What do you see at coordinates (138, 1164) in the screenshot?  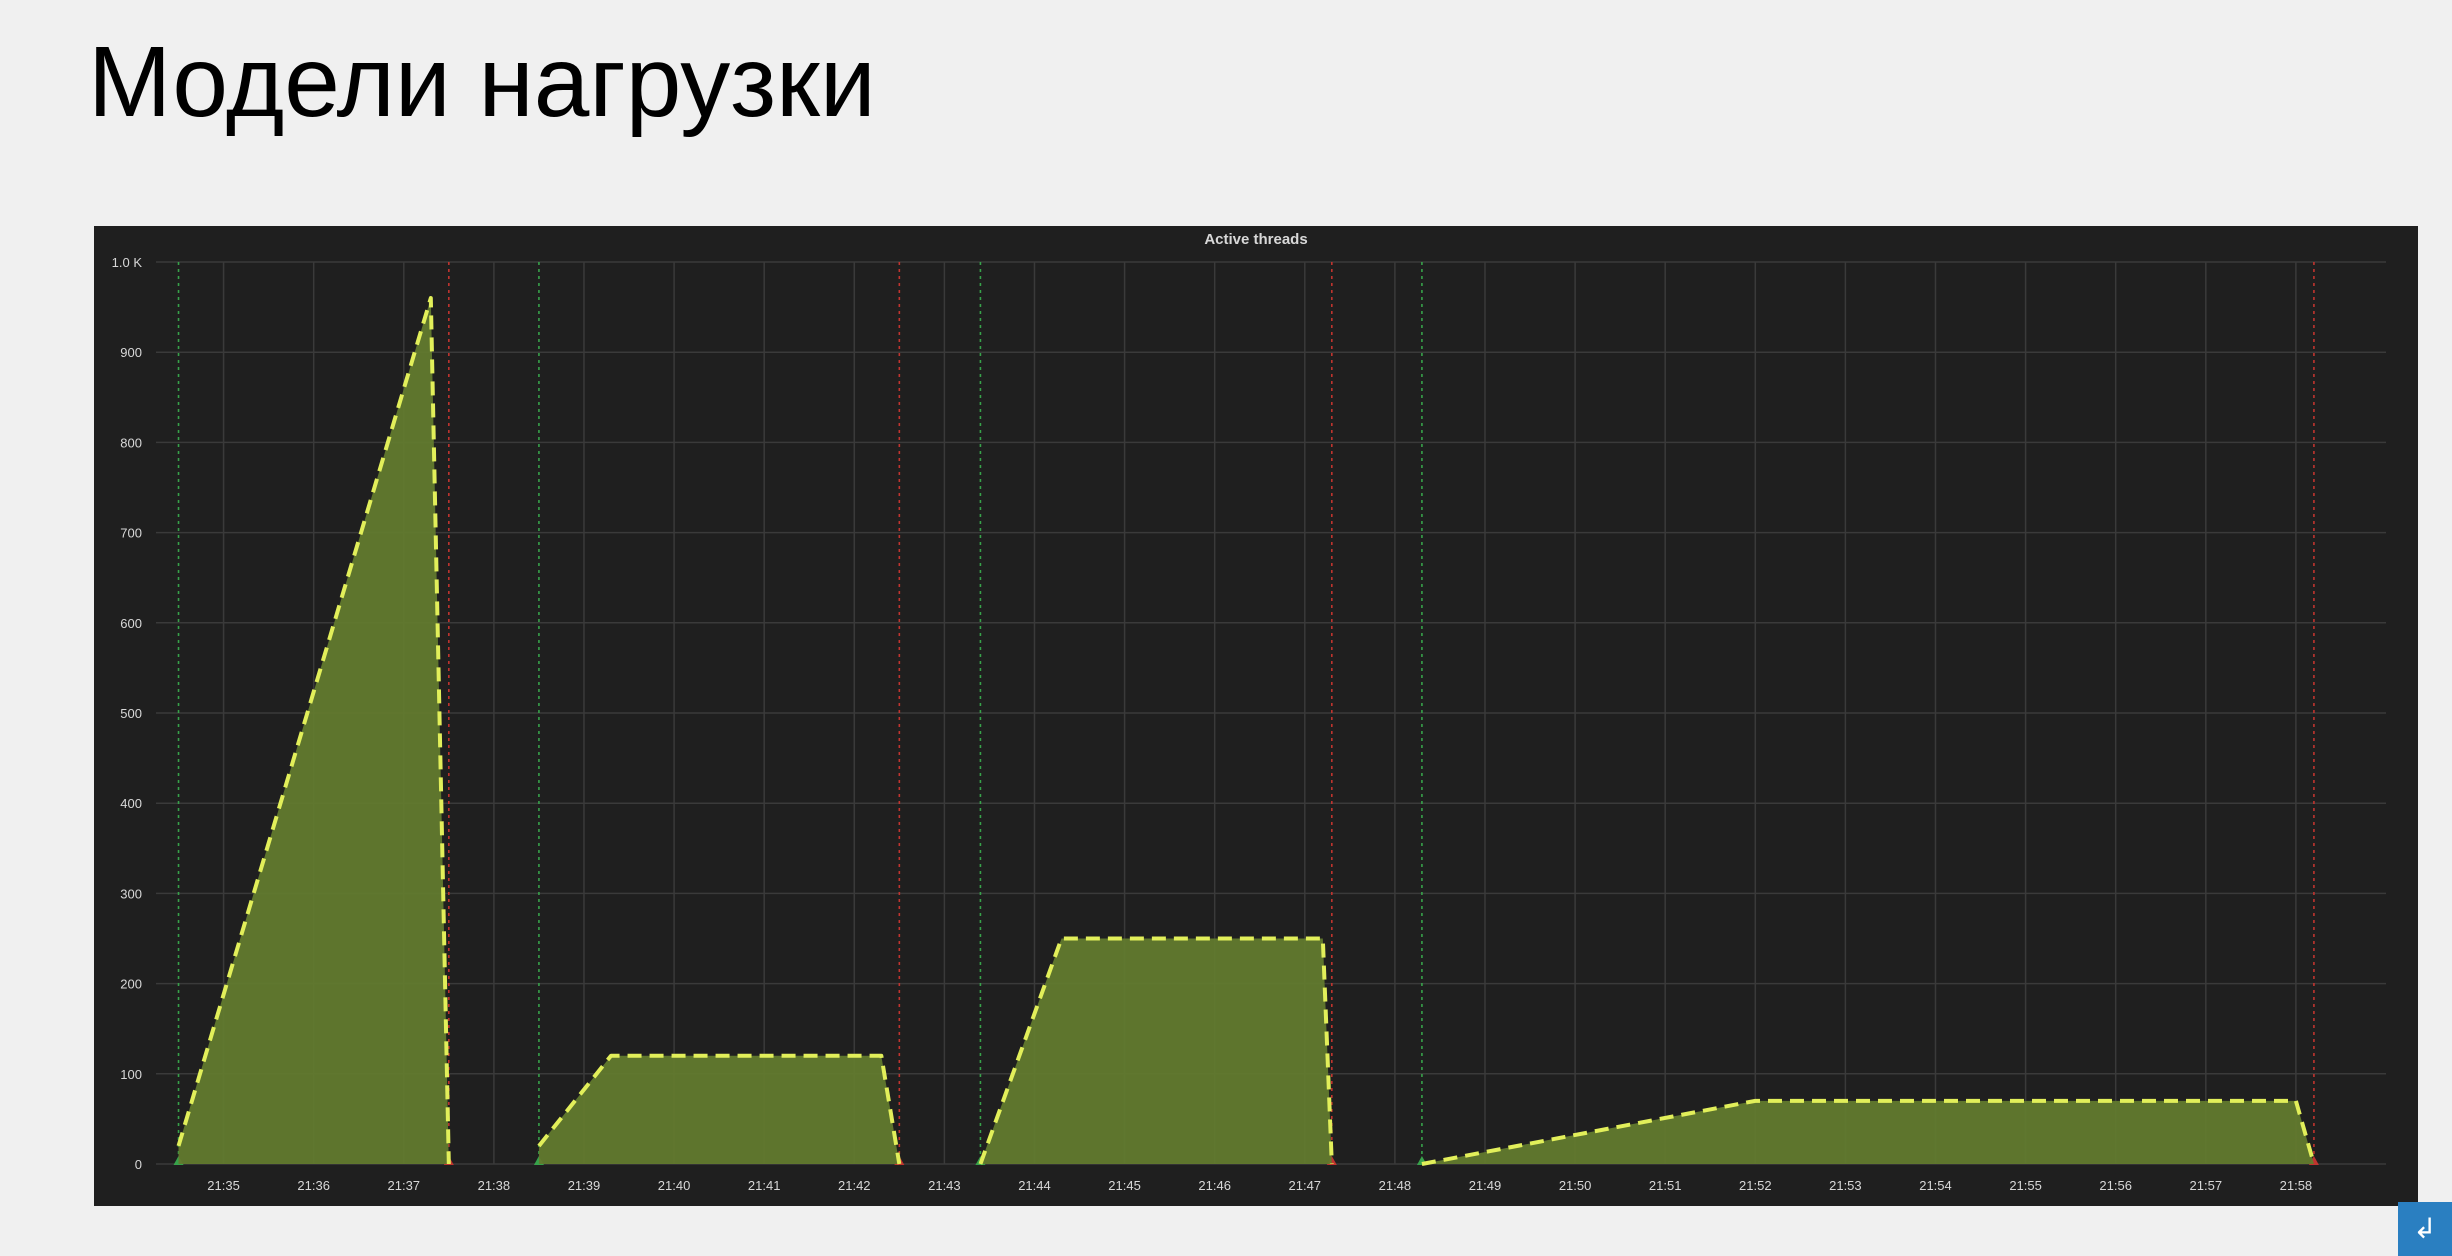 I see `y-tick-label: 0` at bounding box center [138, 1164].